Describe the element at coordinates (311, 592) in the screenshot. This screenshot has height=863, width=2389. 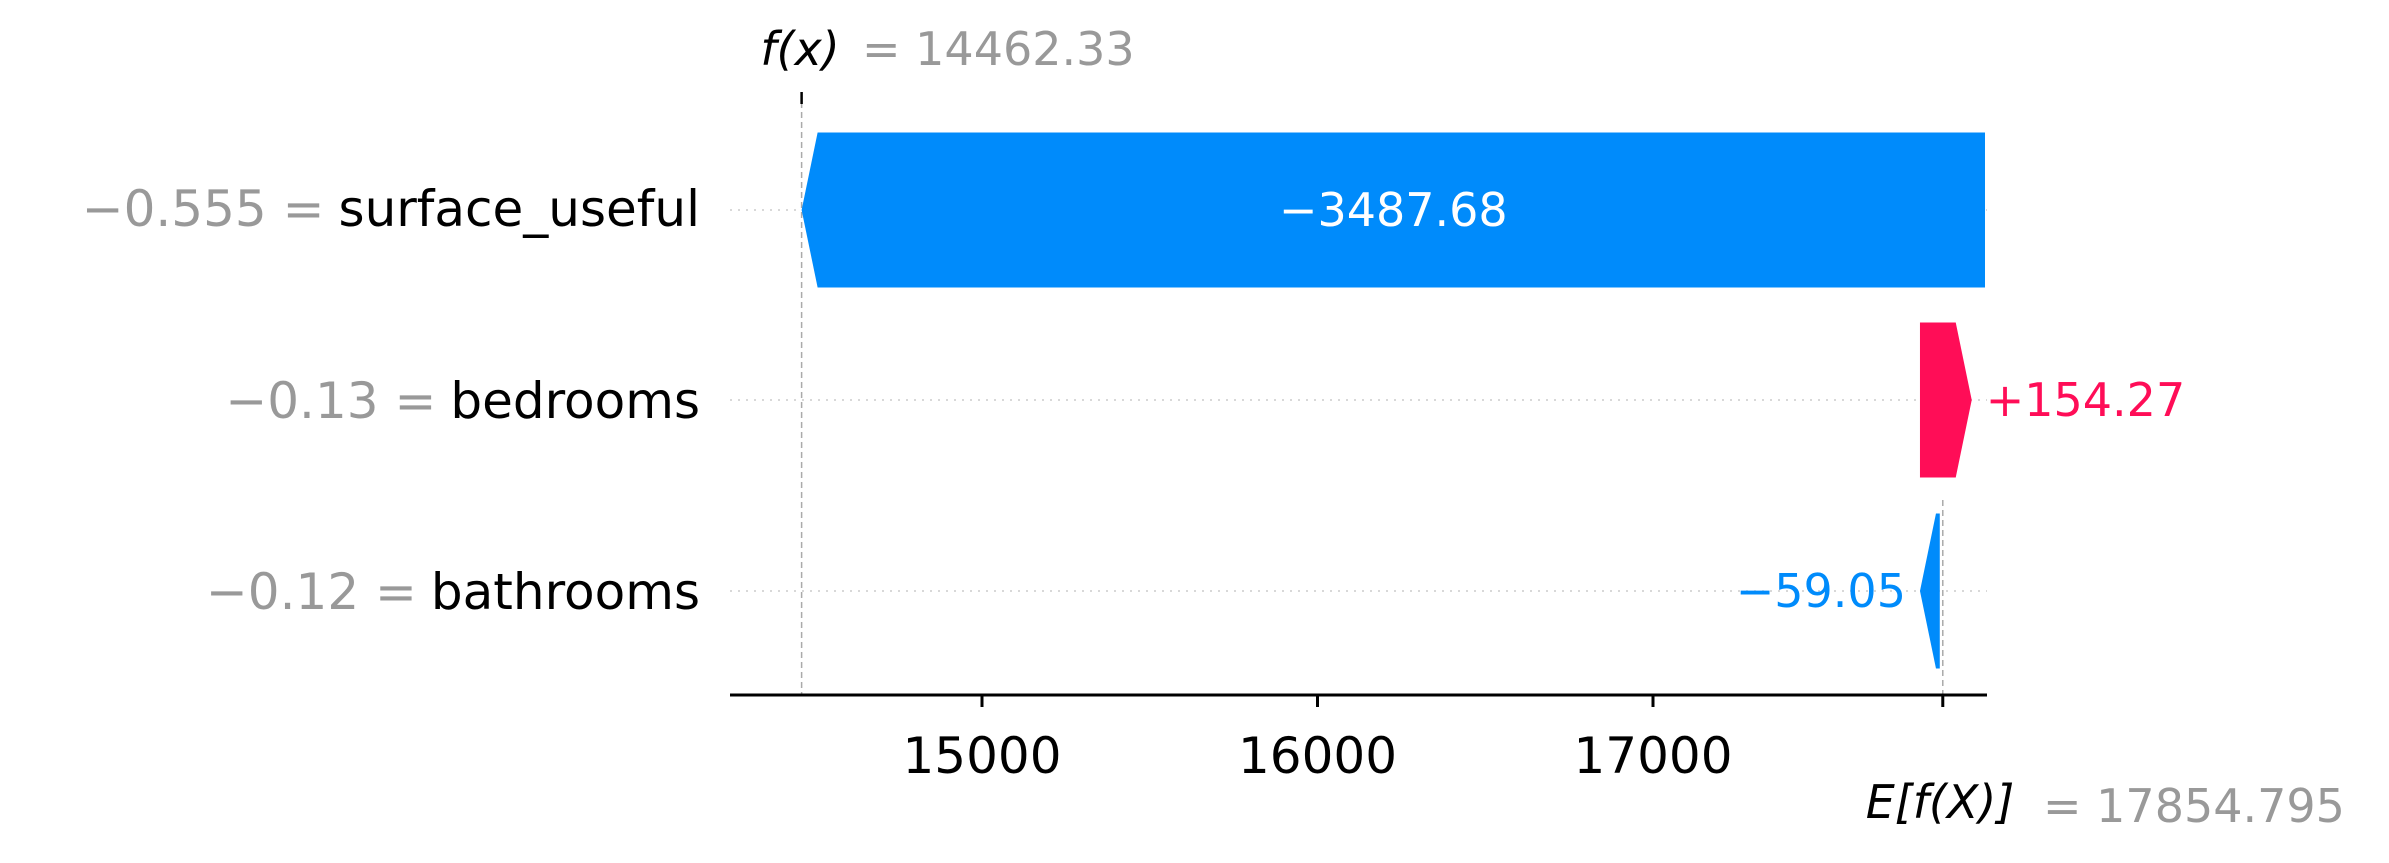
I see `feature-value-bathrooms: −0.12 =` at that location.